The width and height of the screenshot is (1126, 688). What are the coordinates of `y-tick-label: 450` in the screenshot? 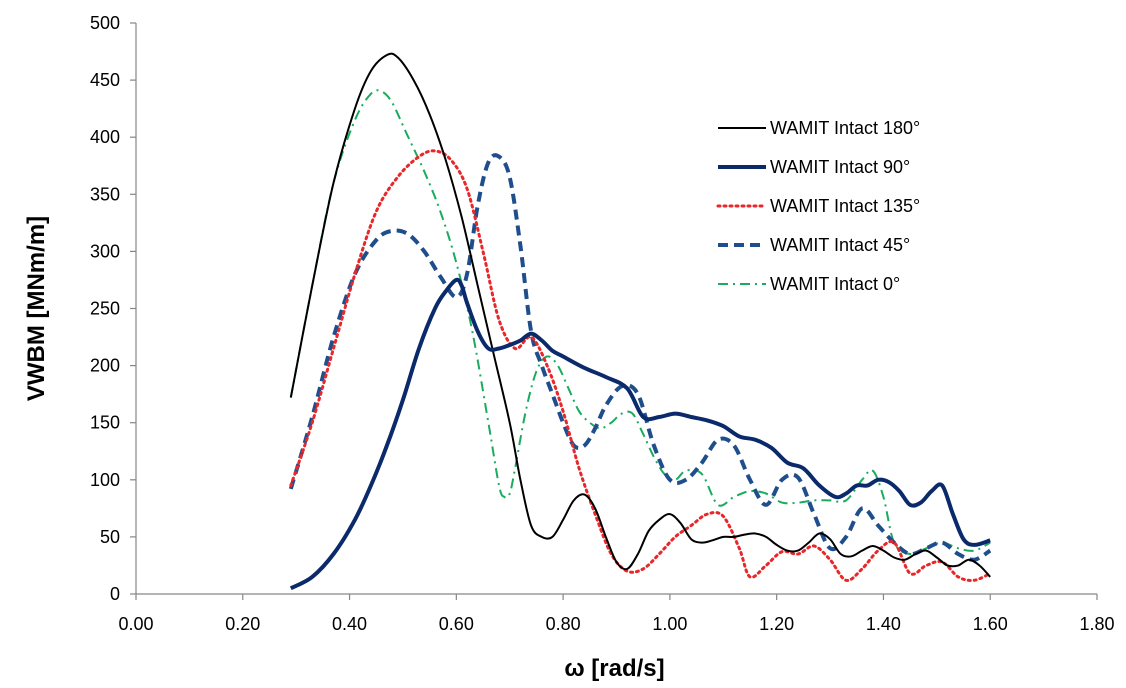 It's located at (105, 80).